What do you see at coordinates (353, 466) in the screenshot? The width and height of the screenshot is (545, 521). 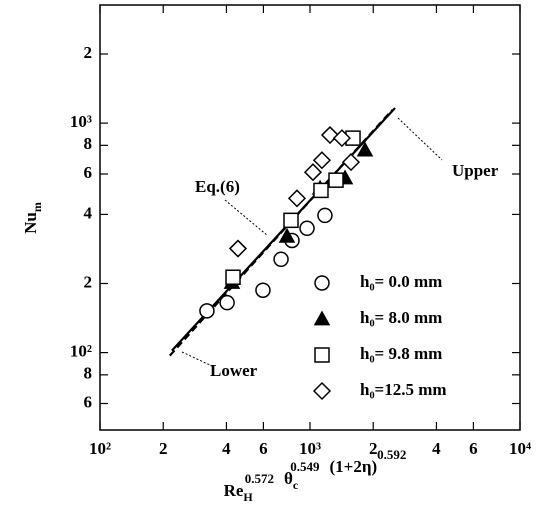 I see `x-label-text: (1+2η)` at bounding box center [353, 466].